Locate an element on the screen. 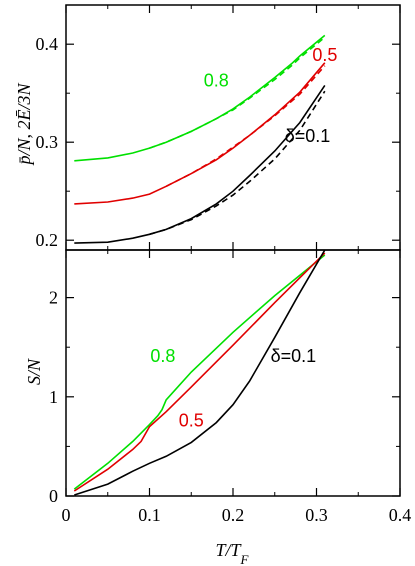 The image size is (415, 566). x-tick-label: 0.1 is located at coordinates (149, 515).